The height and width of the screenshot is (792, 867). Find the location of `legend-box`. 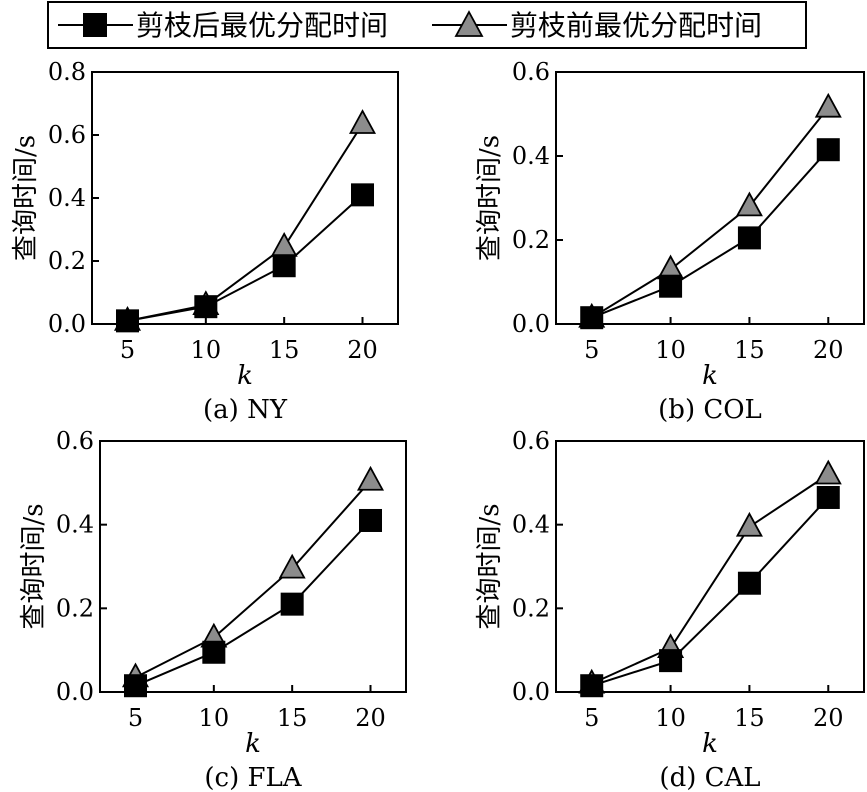

legend-box is located at coordinates (427, 25).